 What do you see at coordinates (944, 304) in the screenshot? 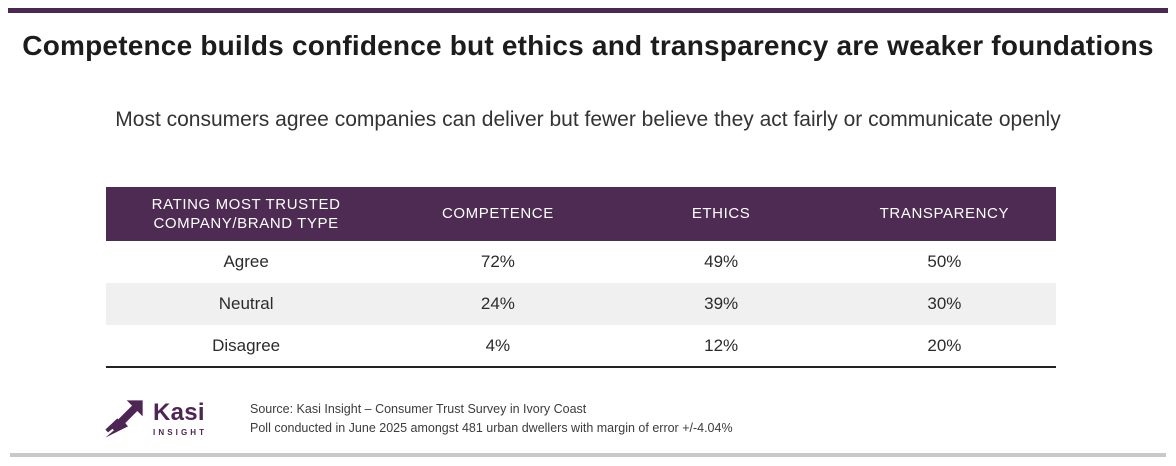
I see `cell-value: 30%` at bounding box center [944, 304].